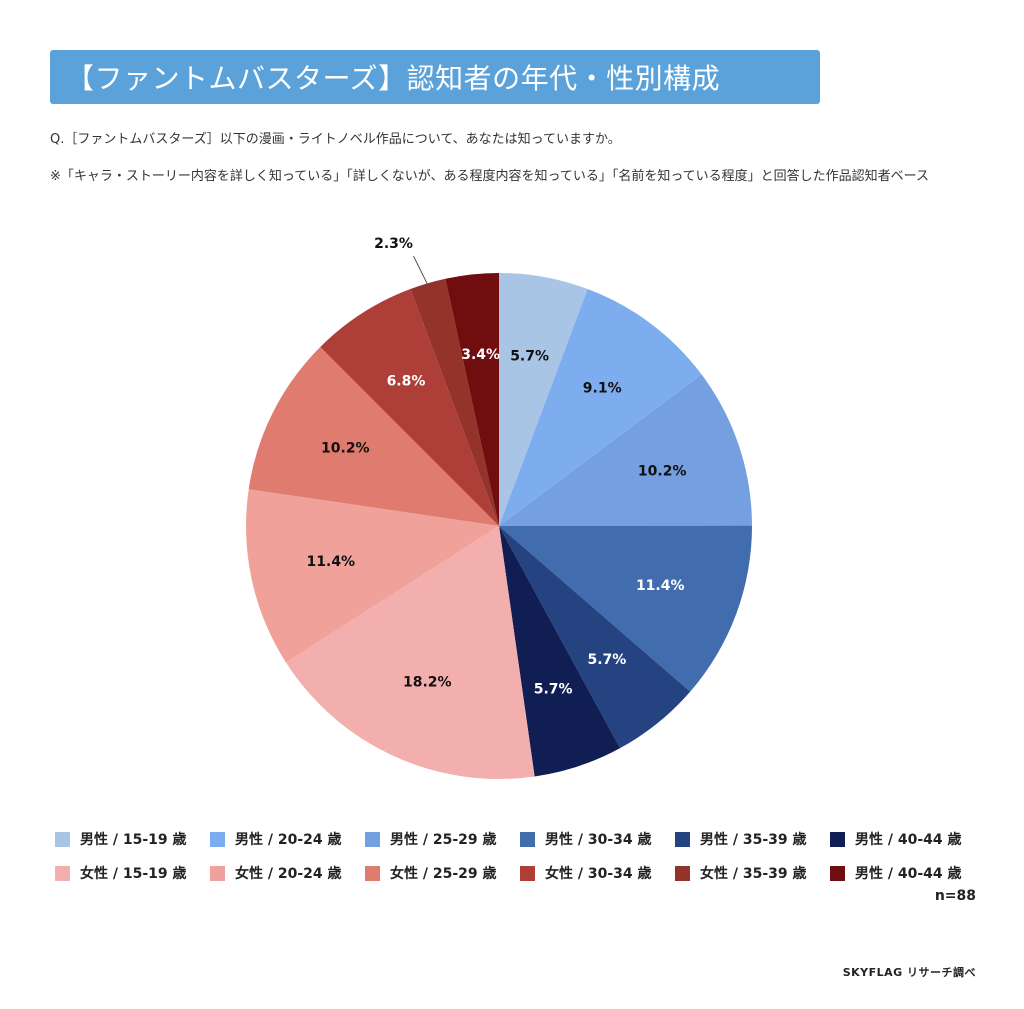 This screenshot has width=1024, height=1009. What do you see at coordinates (427, 682) in the screenshot?
I see `slice-value-label: 18.2%` at bounding box center [427, 682].